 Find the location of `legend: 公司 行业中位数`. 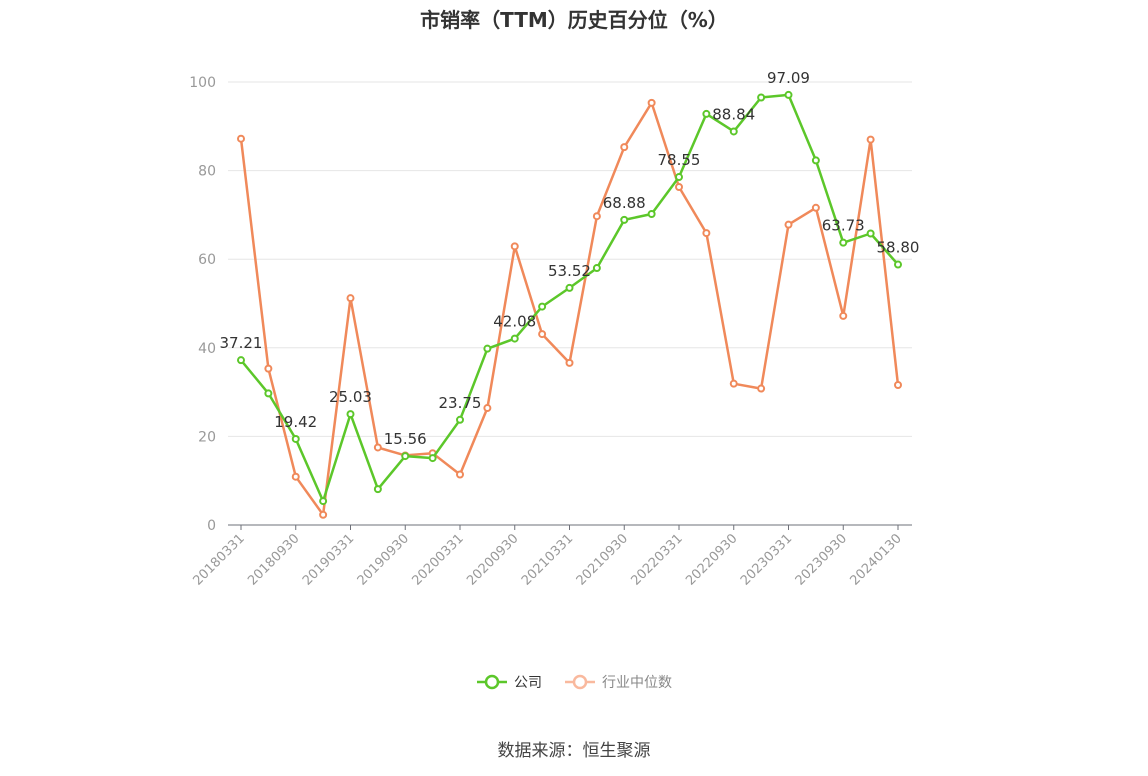

legend: 公司 行业中位数 is located at coordinates (574, 682).